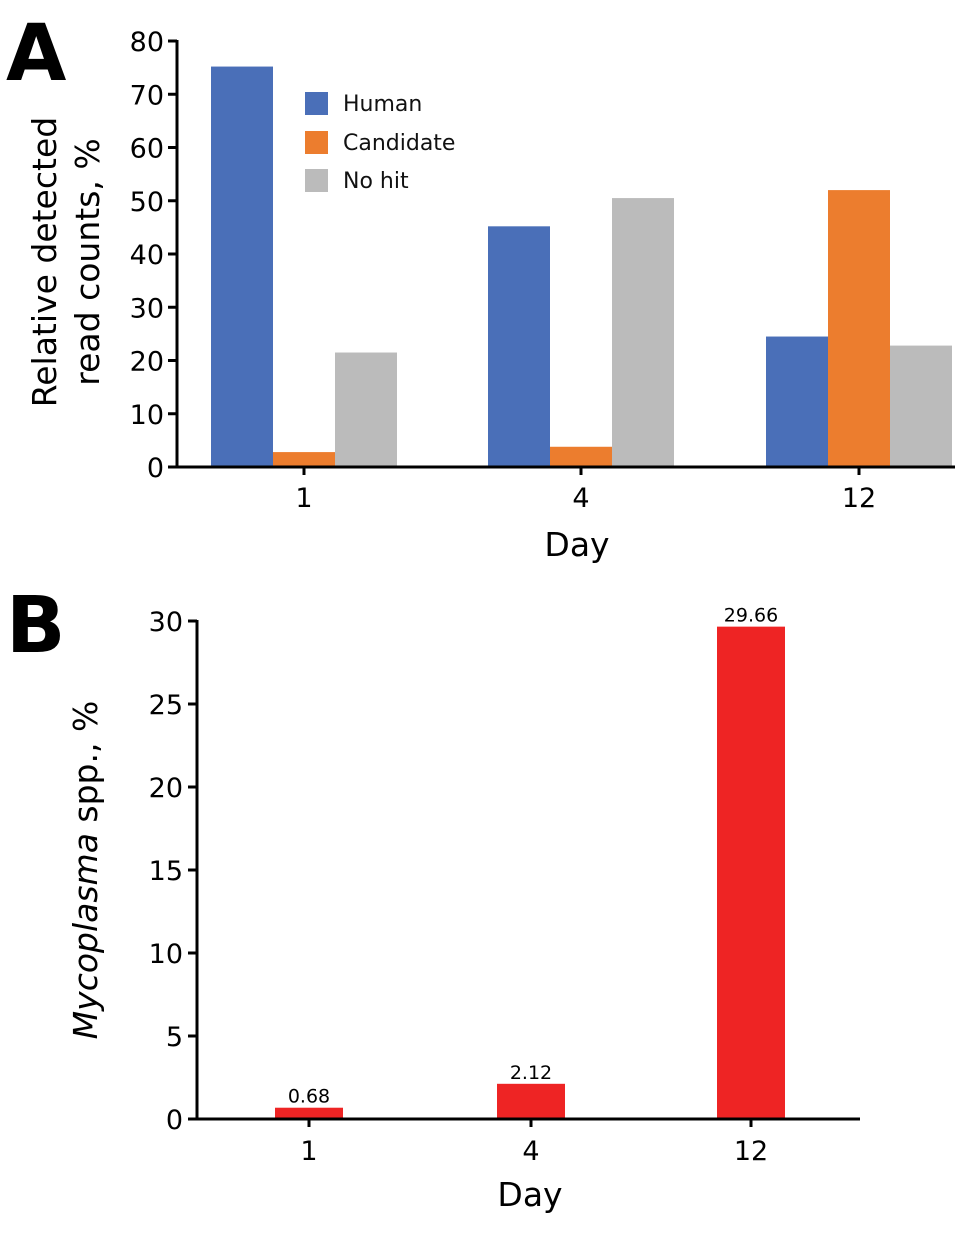 The height and width of the screenshot is (1238, 975). I want to click on legend-label-no-hit: No hit, so click(376, 181).